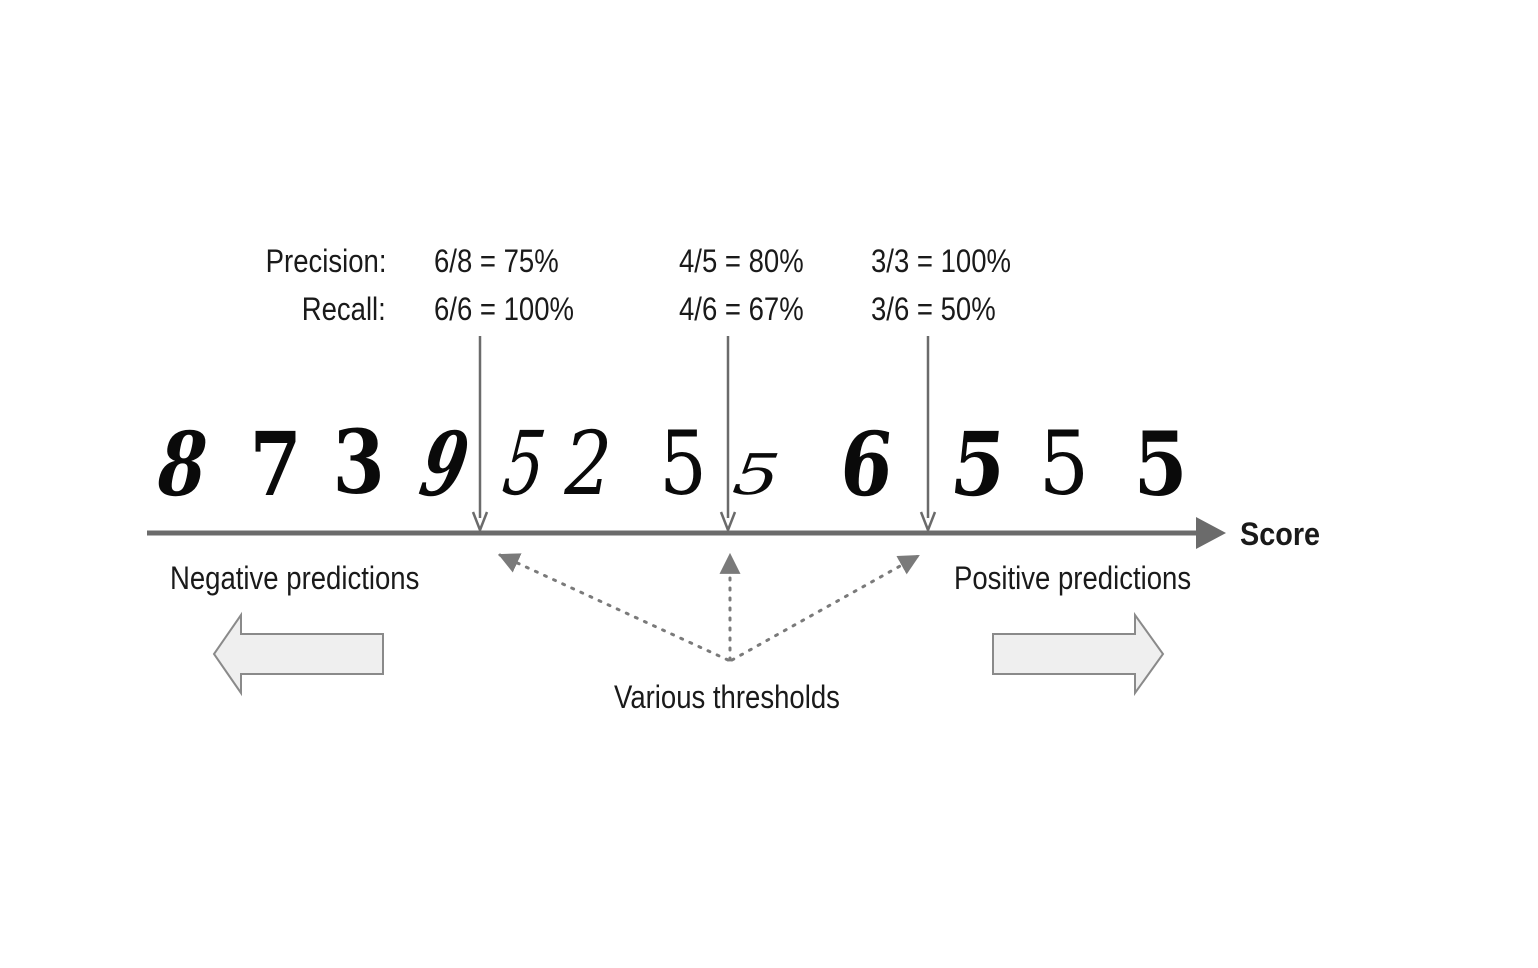 This screenshot has width=1538, height=968. What do you see at coordinates (1064, 463) in the screenshot?
I see `digit-sample-11: 5` at bounding box center [1064, 463].